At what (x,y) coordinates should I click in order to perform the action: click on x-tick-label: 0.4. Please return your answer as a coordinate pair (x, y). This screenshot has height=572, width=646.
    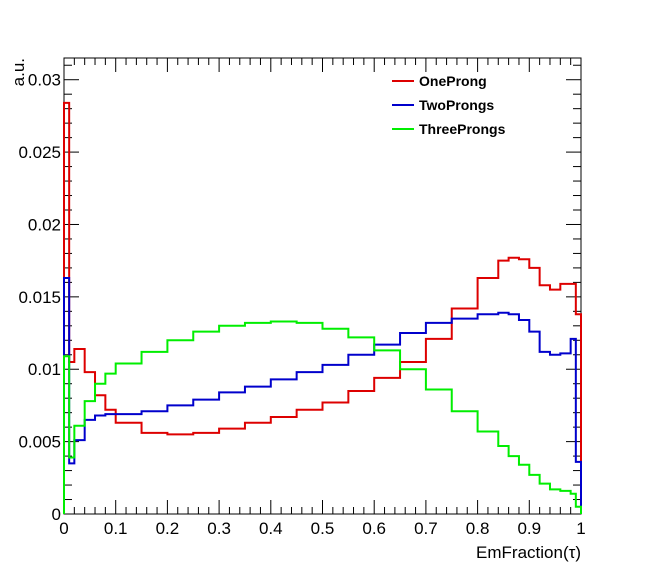
    Looking at the image, I should click on (271, 528).